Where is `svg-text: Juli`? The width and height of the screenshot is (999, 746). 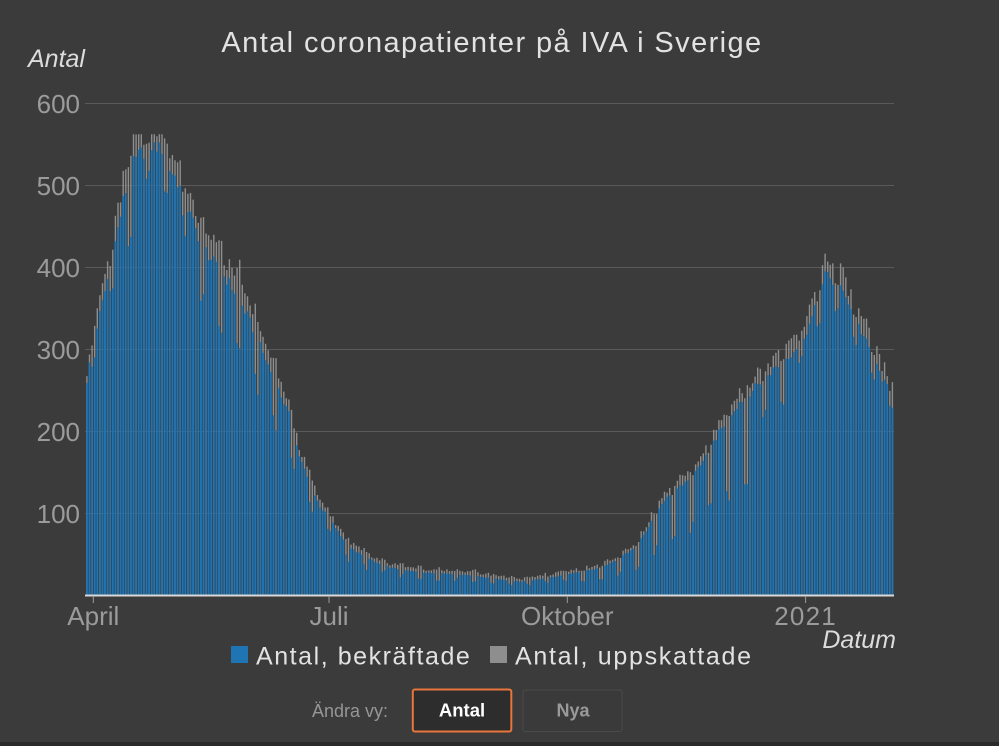
svg-text: Juli is located at coordinates (328, 616).